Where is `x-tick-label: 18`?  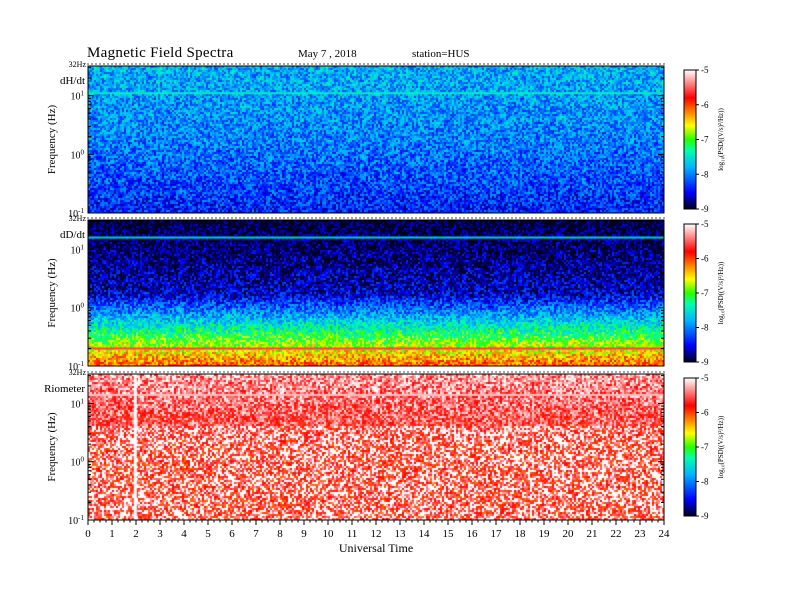 x-tick-label: 18 is located at coordinates (521, 534).